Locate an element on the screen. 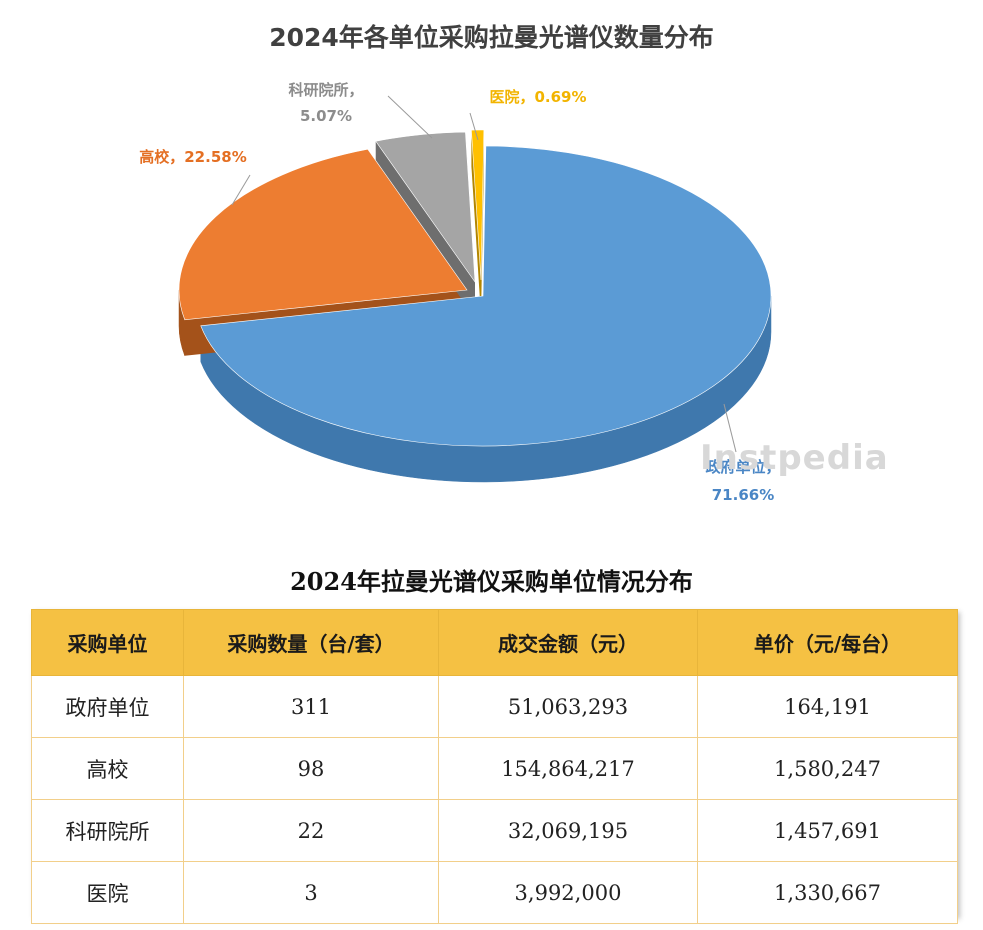 This screenshot has height=930, width=983. header-unit: 采购单位 is located at coordinates (107, 642).